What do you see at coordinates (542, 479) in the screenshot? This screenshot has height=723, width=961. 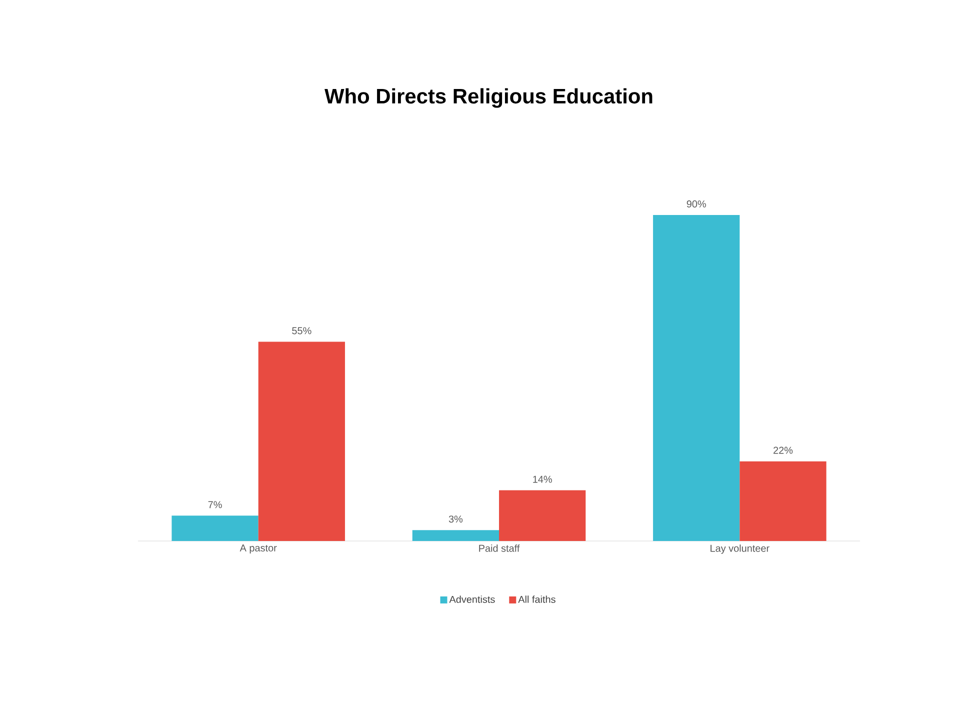 I see `data-label: 14%` at bounding box center [542, 479].